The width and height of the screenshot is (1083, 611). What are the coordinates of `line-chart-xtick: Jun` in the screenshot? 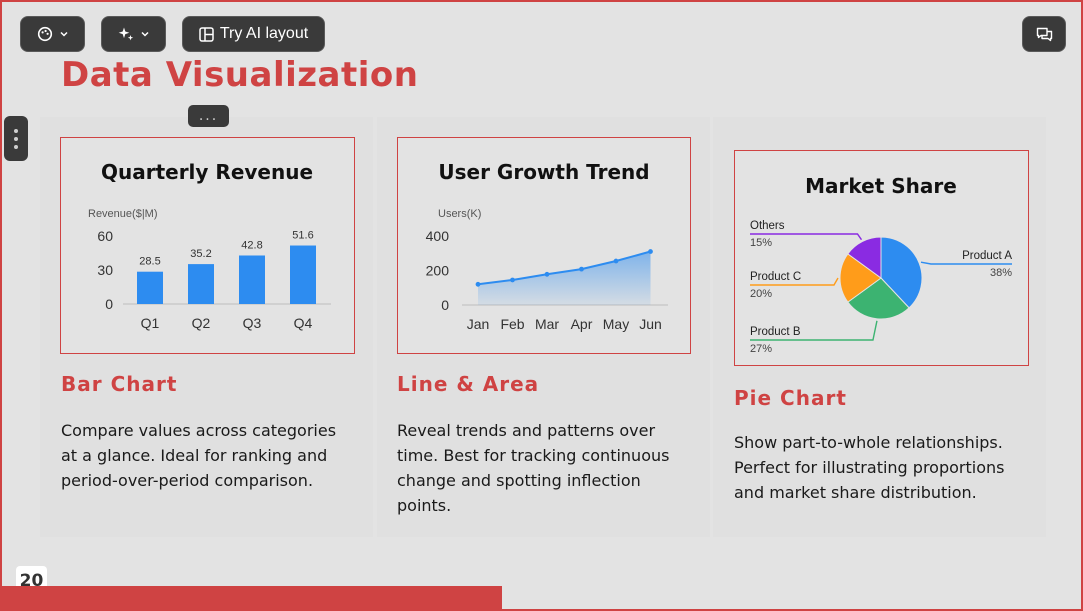 It's located at (650, 324).